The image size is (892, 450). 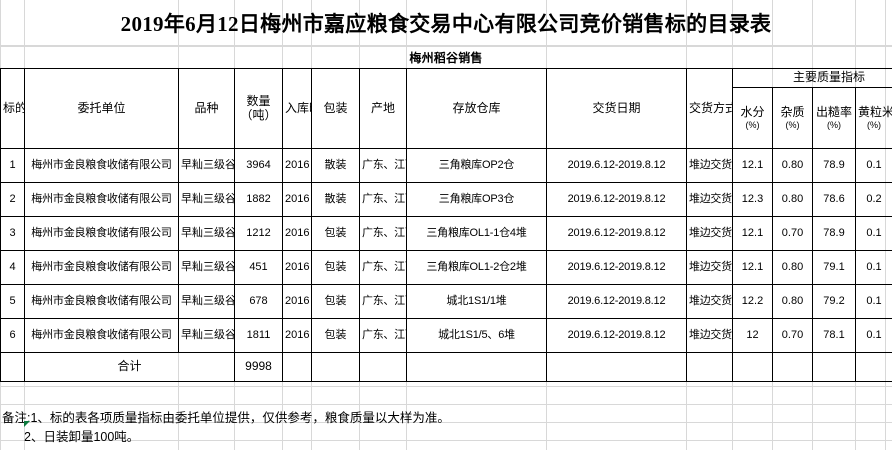 I want to click on cell-yellow-grain: 0.2, so click(x=873, y=199).